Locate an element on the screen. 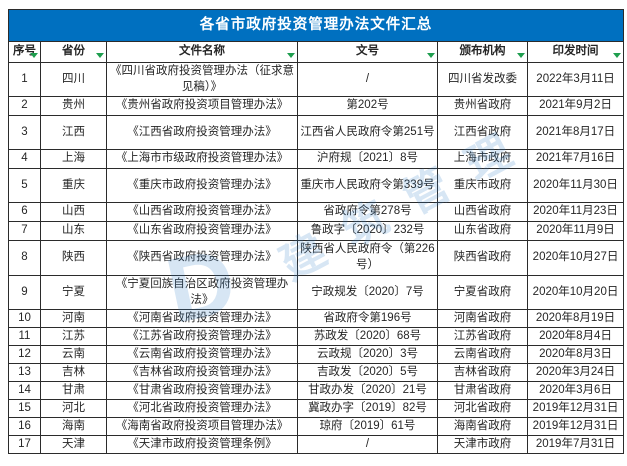  cell-province: 江西 is located at coordinates (73, 132).